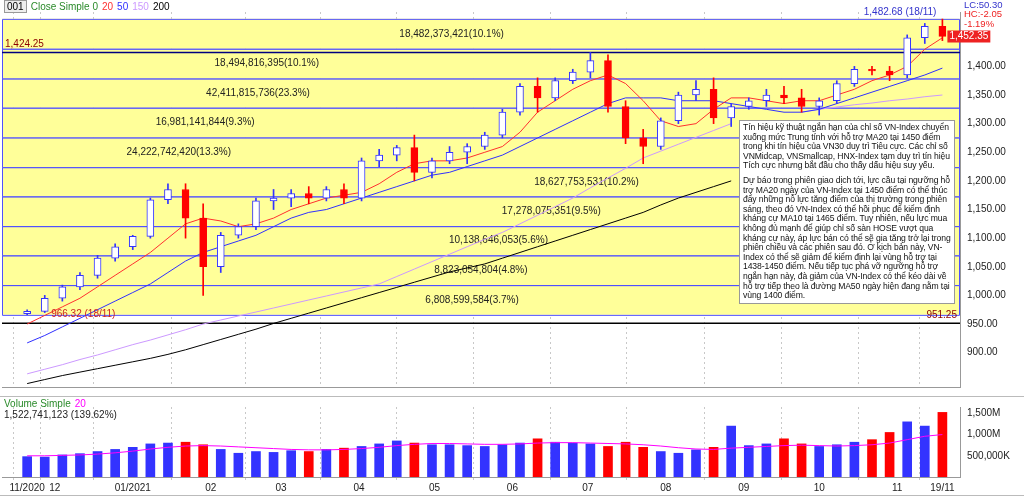 The height and width of the screenshot is (496, 1024). I want to click on x-tick-label: 02, so click(211, 487).